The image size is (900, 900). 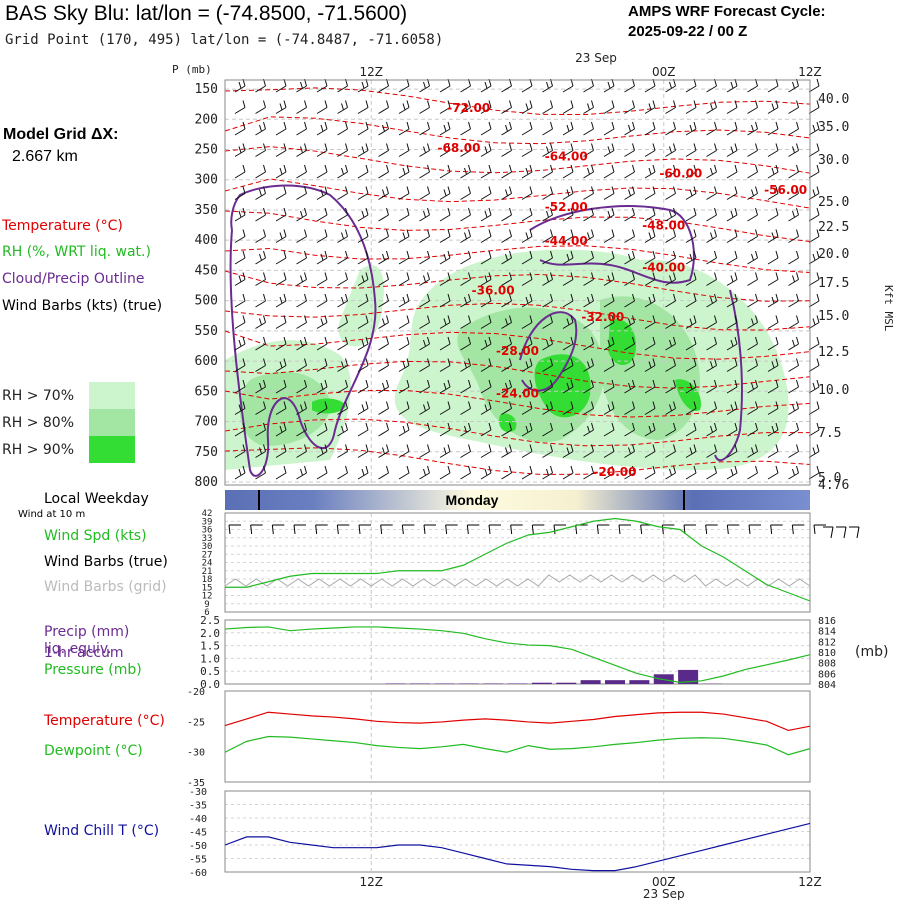 What do you see at coordinates (207, 588) in the screenshot?
I see `wind-tick-label: 15` at bounding box center [207, 588].